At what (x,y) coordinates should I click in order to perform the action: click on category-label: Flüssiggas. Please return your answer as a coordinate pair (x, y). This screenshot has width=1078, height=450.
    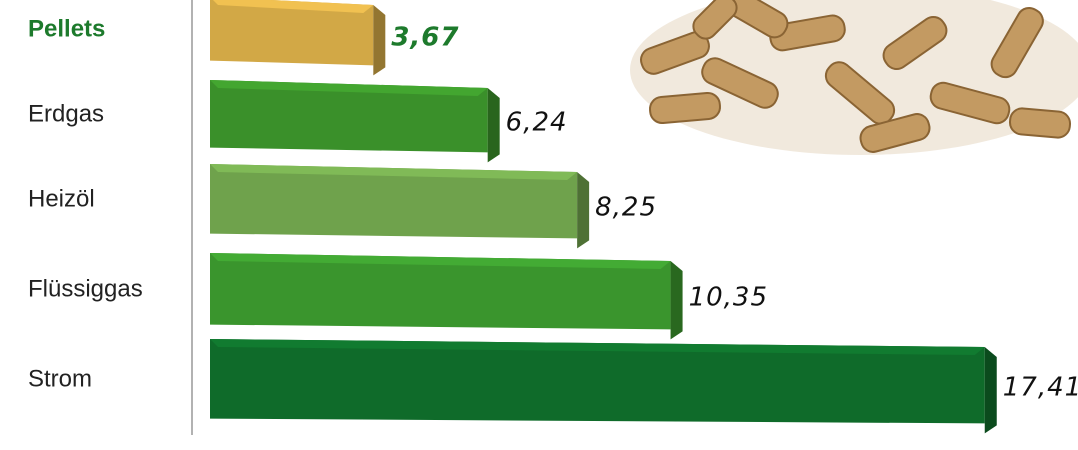
    Looking at the image, I should click on (85, 288).